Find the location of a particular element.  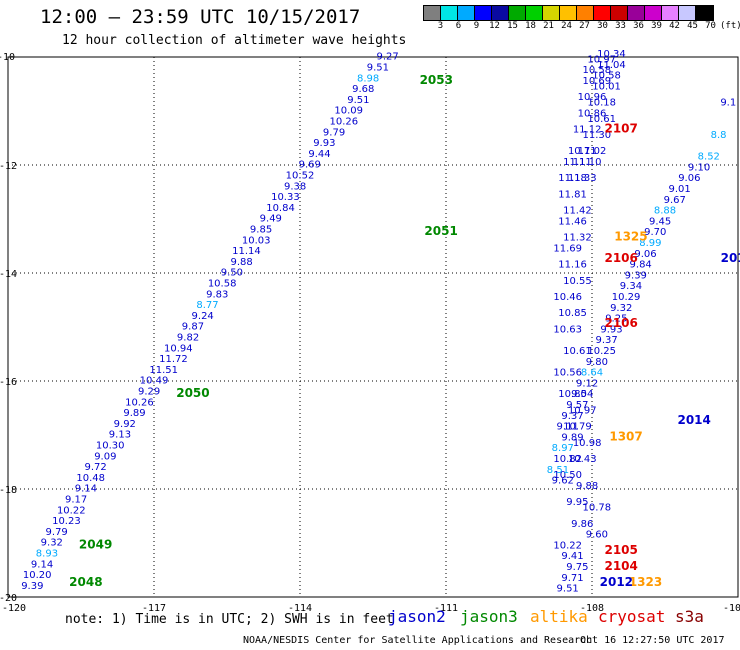

swh-value: 8.52 is located at coordinates (709, 157).